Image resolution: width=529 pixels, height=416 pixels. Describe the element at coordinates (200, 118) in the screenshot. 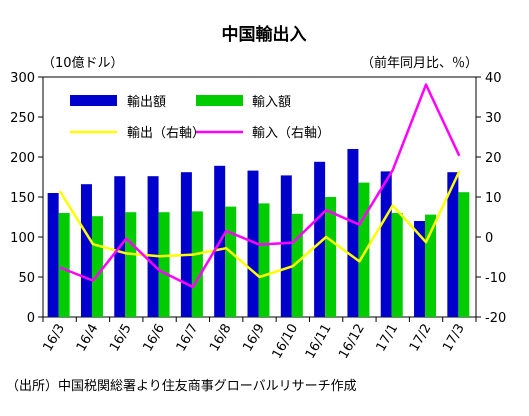

I see `legend: 輸出額 輸入額 輸出（右軸） 輸入（右軸）` at that location.